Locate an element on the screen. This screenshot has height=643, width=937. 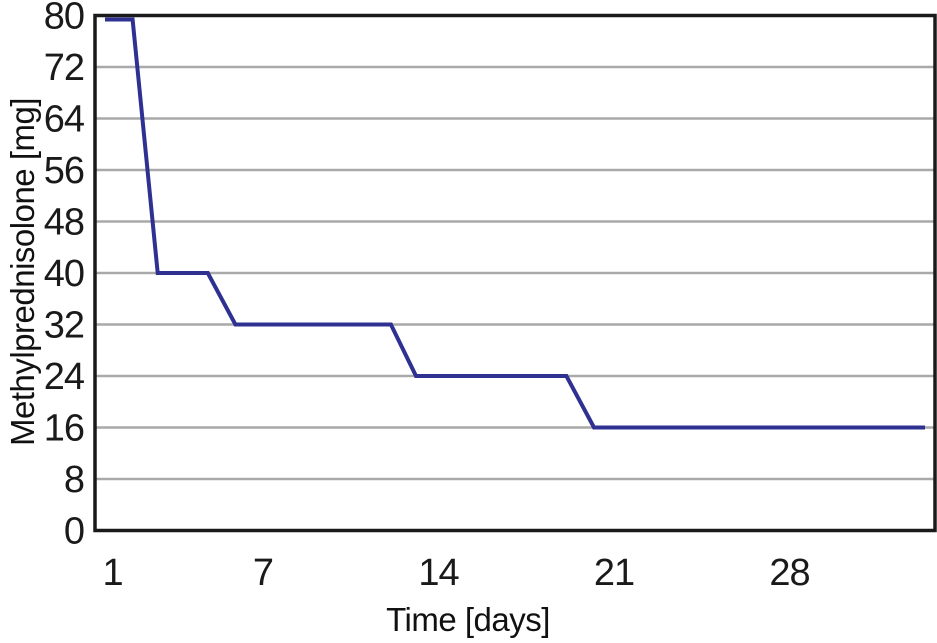
x-tick-label: 14 is located at coordinates (438, 573).